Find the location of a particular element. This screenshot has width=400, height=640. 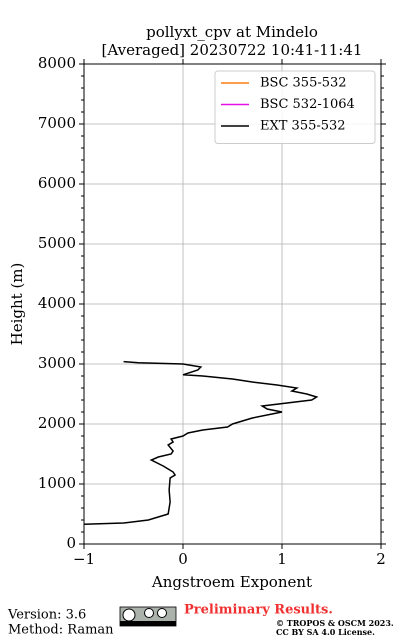

legend-label: EXT 355-532 is located at coordinates (303, 126).